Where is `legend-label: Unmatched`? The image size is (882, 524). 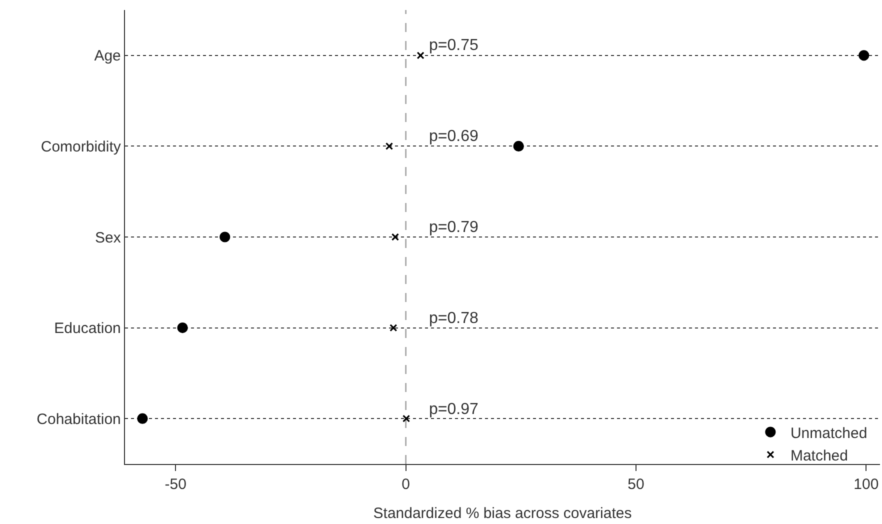 legend-label: Unmatched is located at coordinates (829, 433).